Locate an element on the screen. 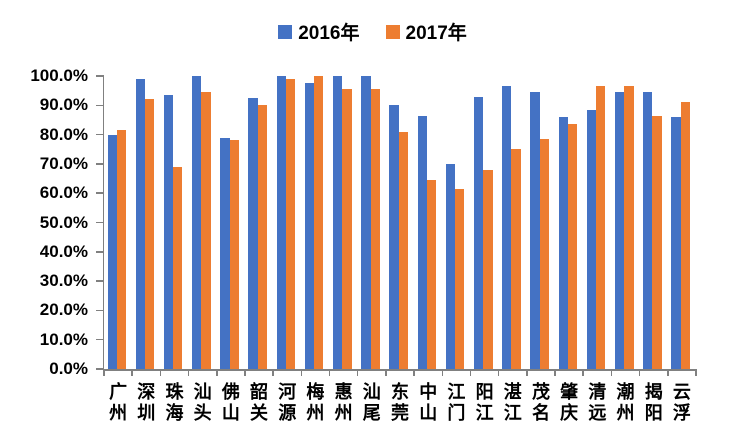 The image size is (745, 447). x-axis-label: 江门 is located at coordinates (456, 402).